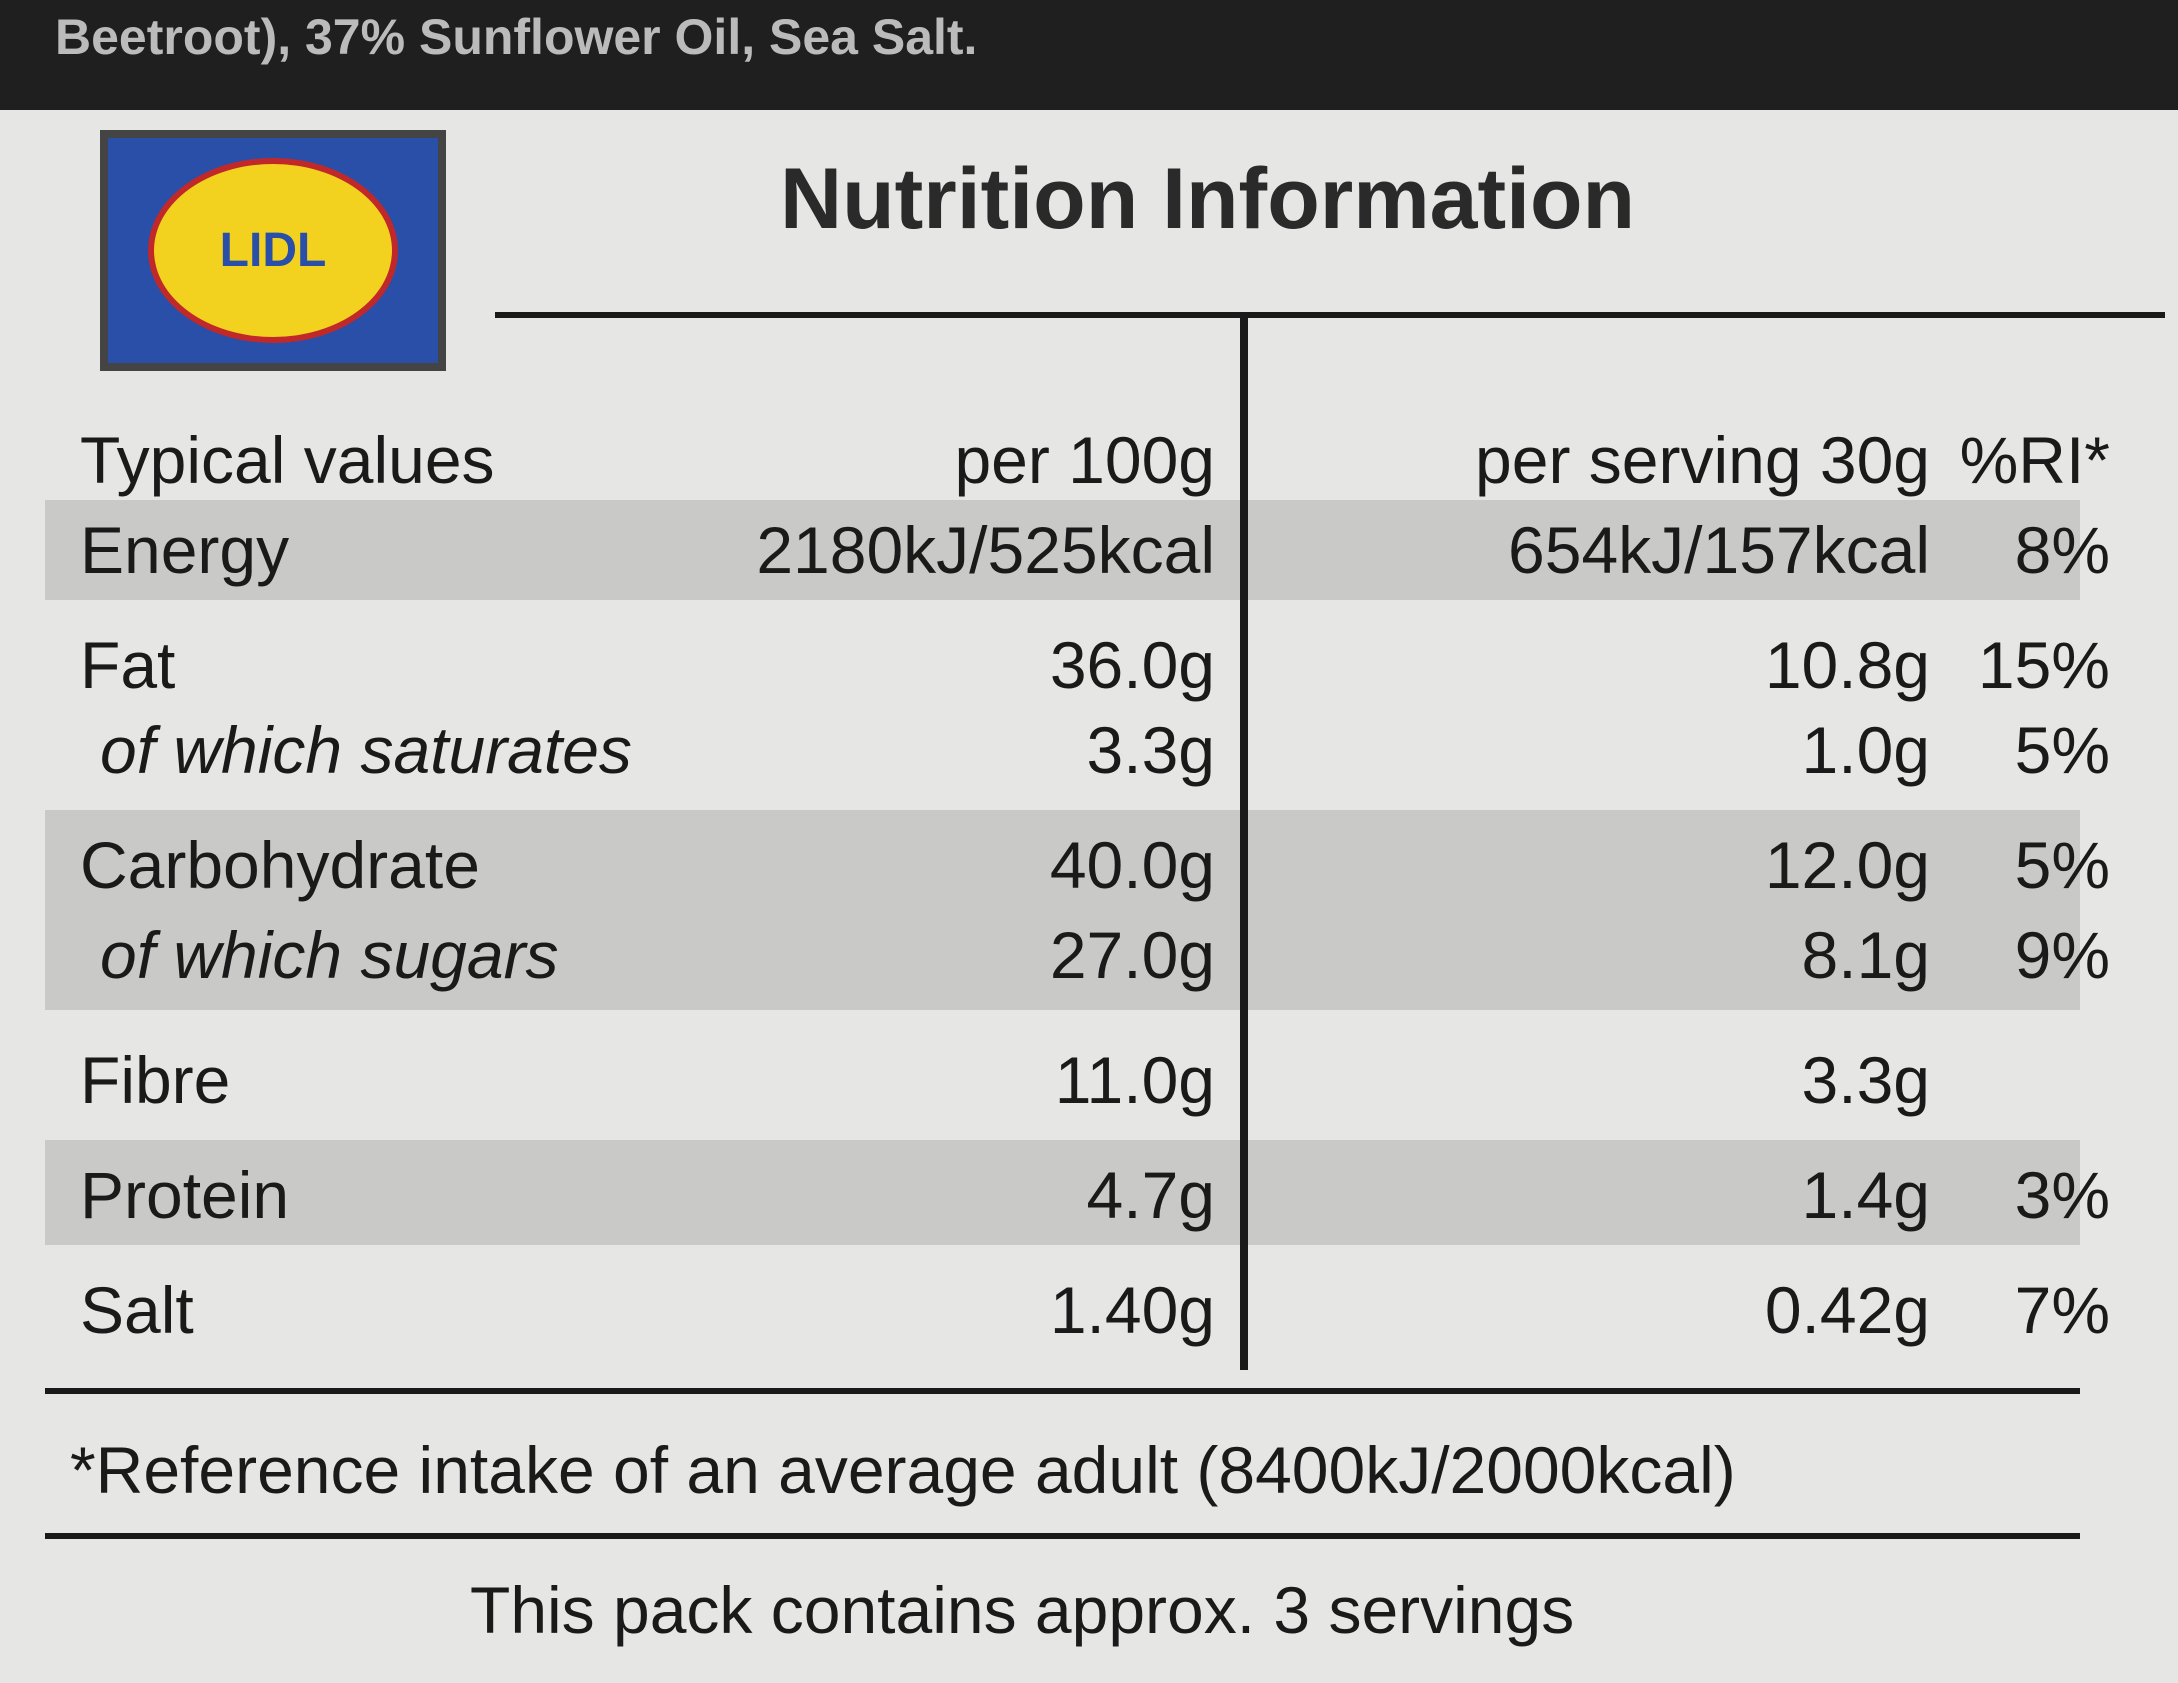 Image resolution: width=2178 pixels, height=1683 pixels. I want to click on nutrient: Salt, so click(137, 1310).